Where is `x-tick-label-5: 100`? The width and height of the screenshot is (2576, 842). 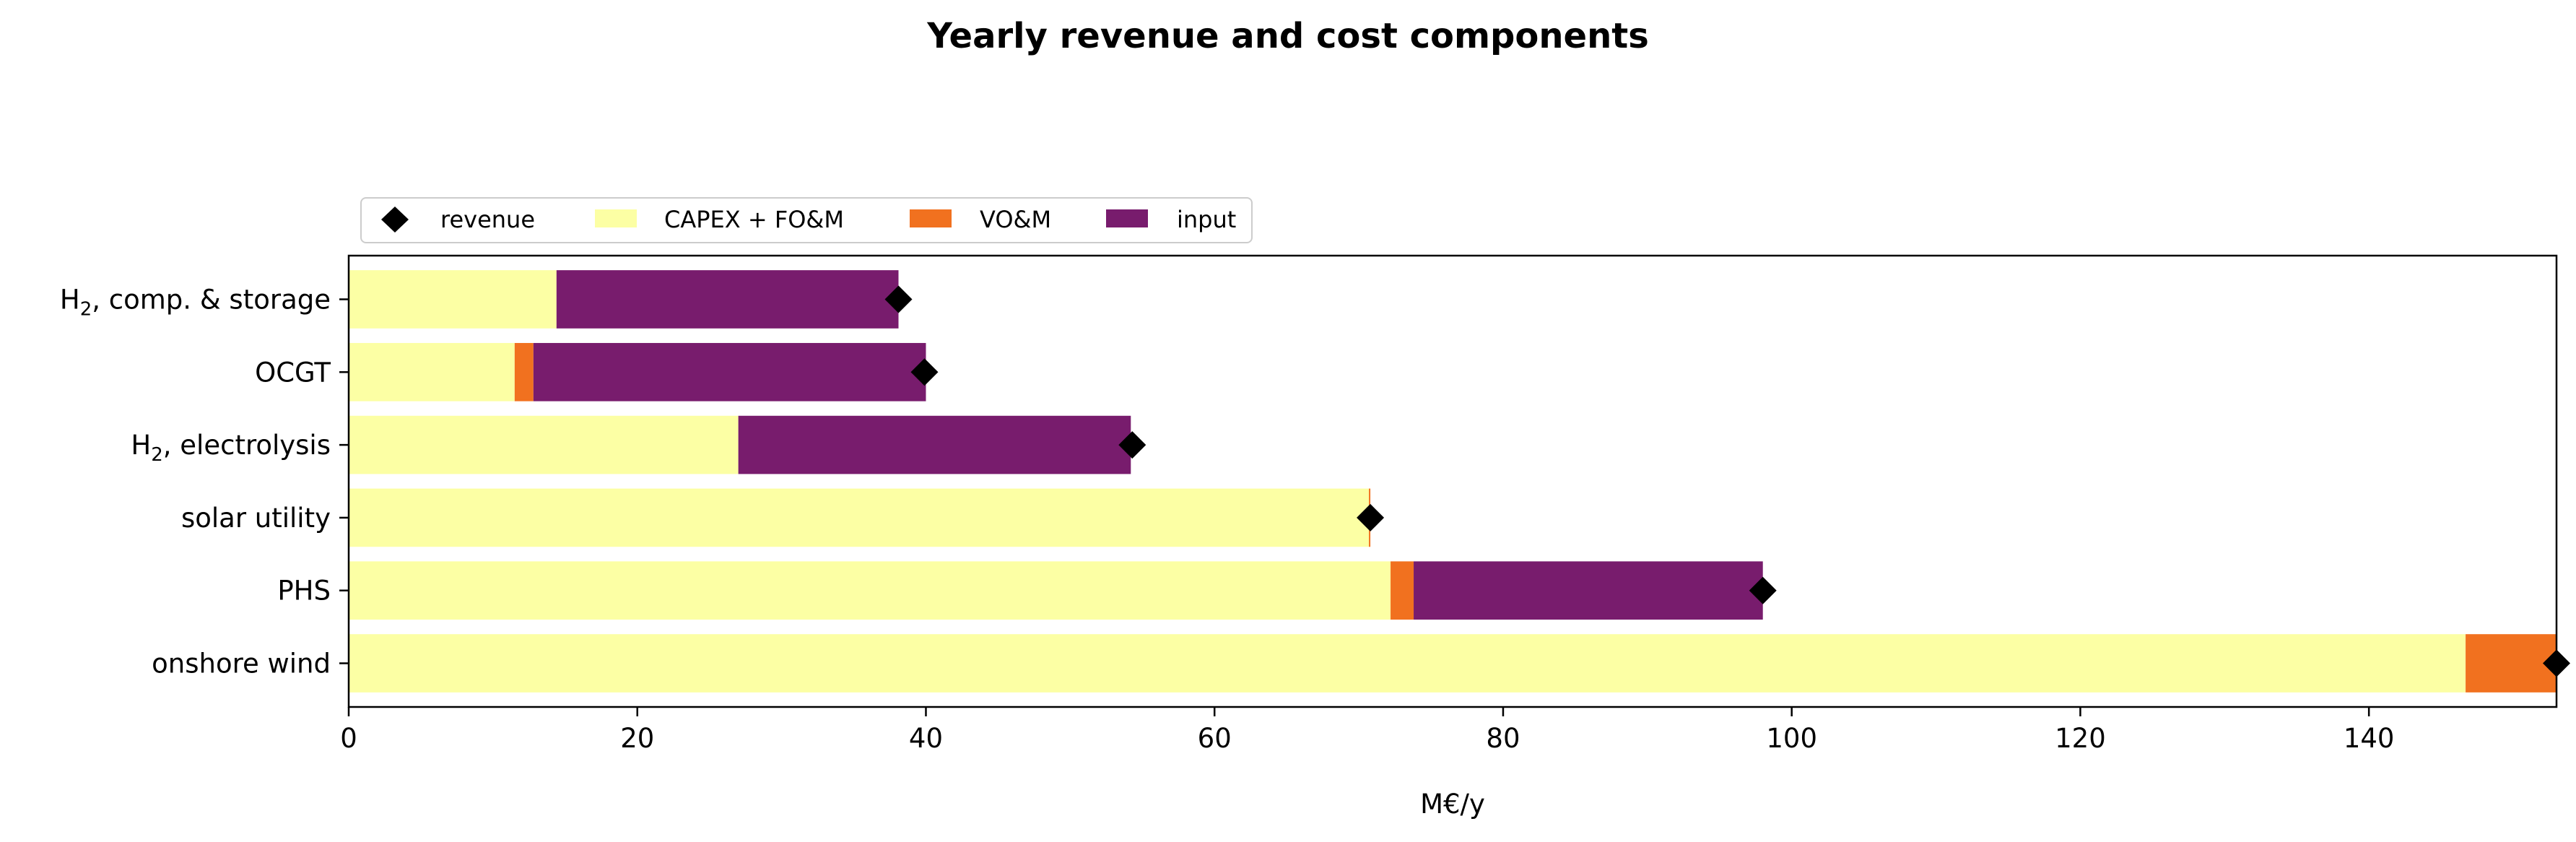 x-tick-label-5: 100 is located at coordinates (1791, 738).